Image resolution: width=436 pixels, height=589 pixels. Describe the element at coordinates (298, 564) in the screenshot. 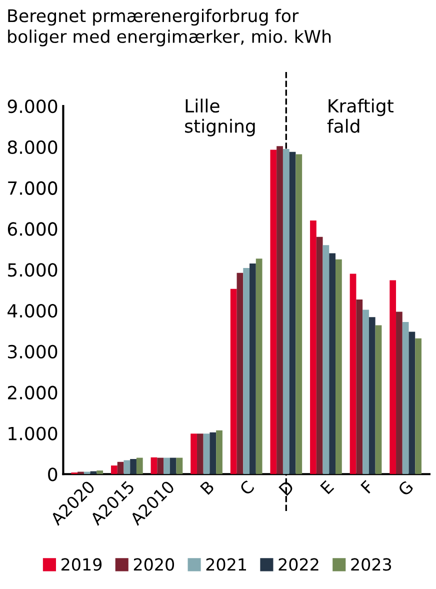

I see `legend-label: 2022` at that location.